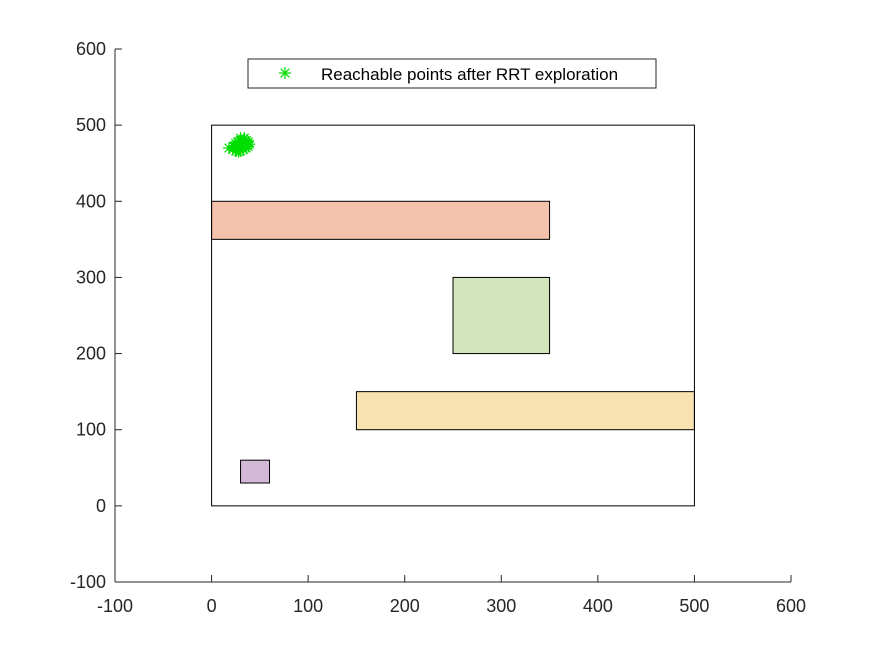 Image resolution: width=875 pixels, height=656 pixels. Describe the element at coordinates (405, 606) in the screenshot. I see `x-tick-label: 200` at that location.